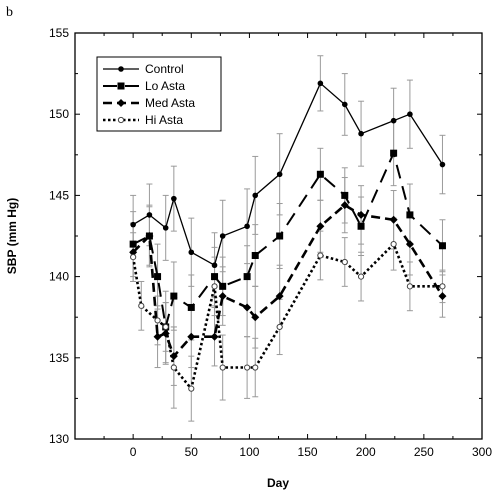 This screenshot has width=495, height=494. I want to click on legend-label: Med Asta, so click(170, 103).